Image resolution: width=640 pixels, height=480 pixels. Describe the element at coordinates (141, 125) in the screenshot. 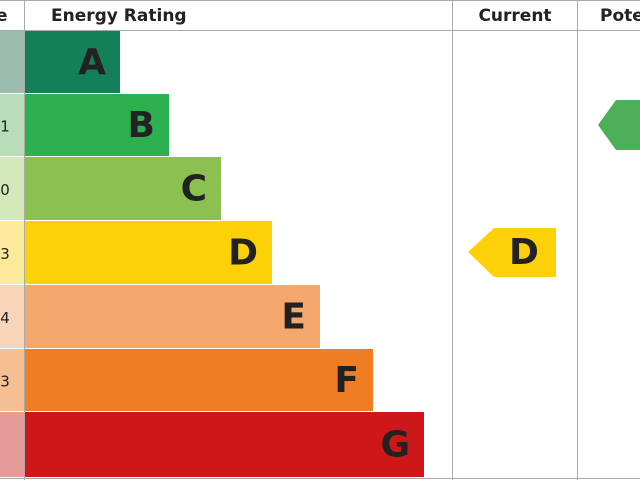

I see `band-letter: B` at that location.